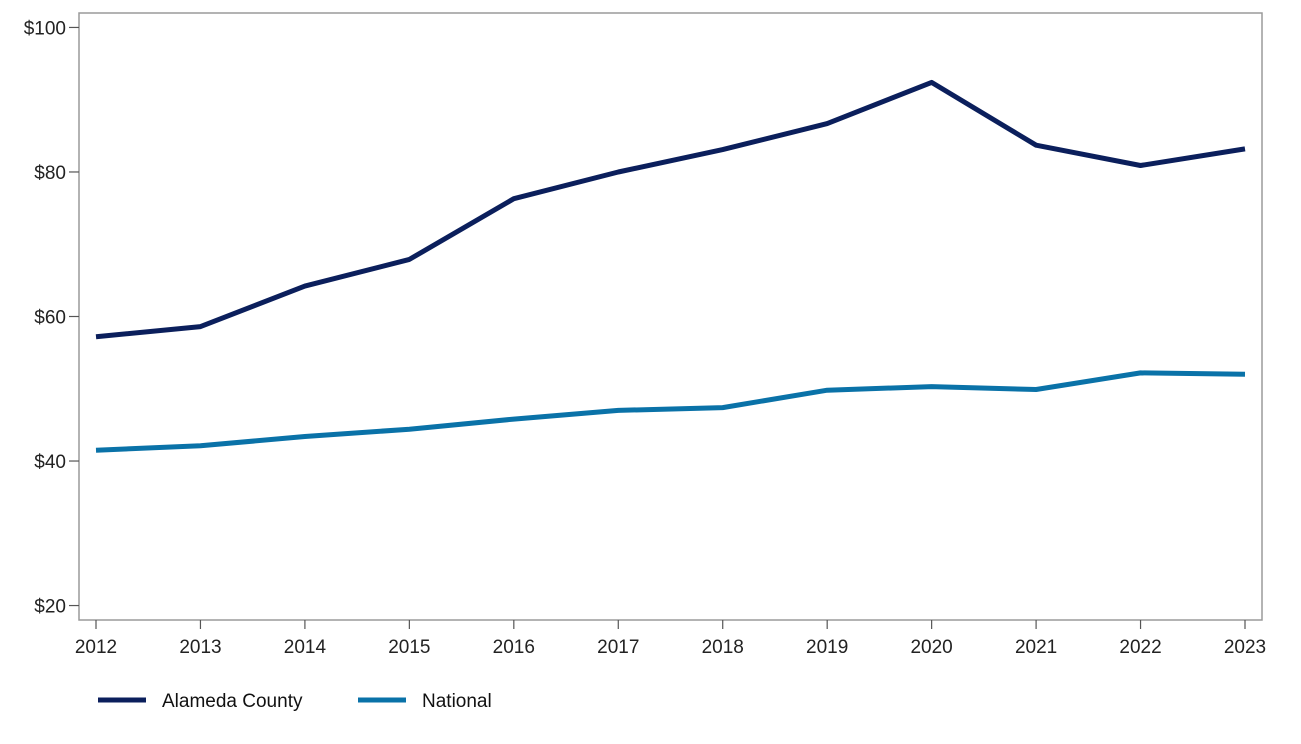 The image size is (1301, 744). I want to click on y-tick-label: $40, so click(50, 462).